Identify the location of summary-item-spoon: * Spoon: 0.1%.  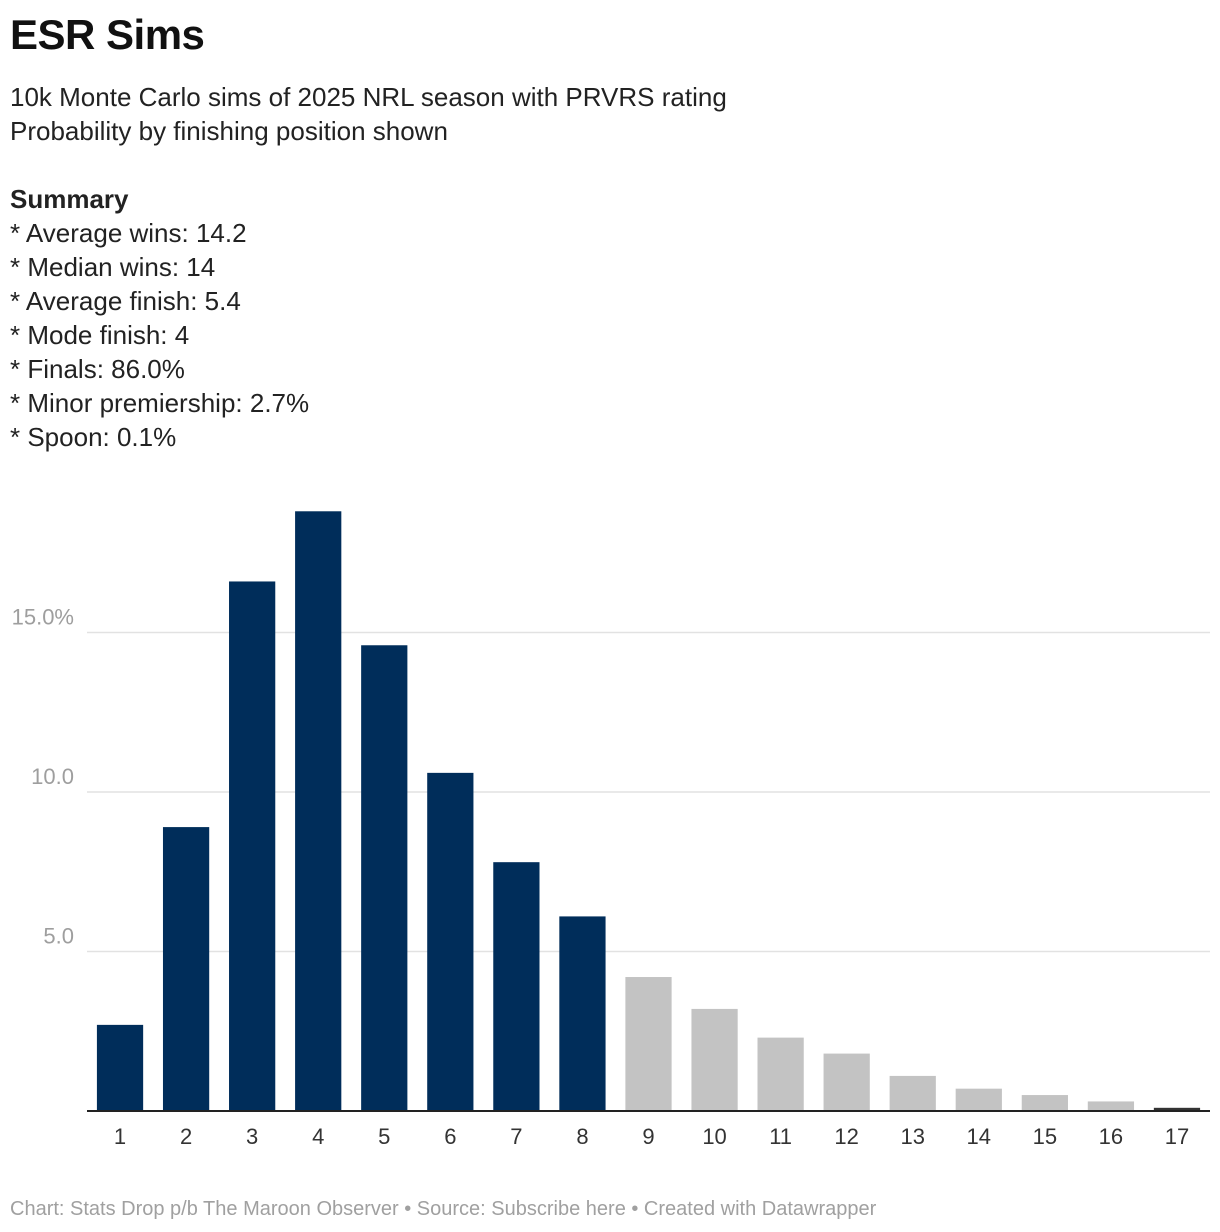
(93, 437).